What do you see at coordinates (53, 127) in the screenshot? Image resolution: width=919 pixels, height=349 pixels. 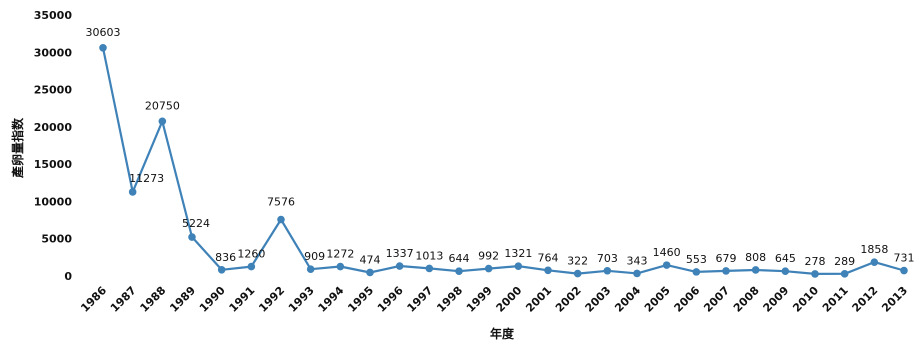 I see `y-tick-label: 20000` at bounding box center [53, 127].